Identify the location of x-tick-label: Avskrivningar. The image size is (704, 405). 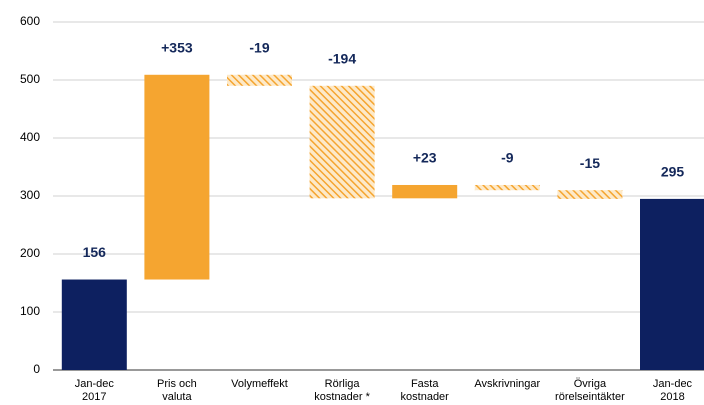
(507, 384).